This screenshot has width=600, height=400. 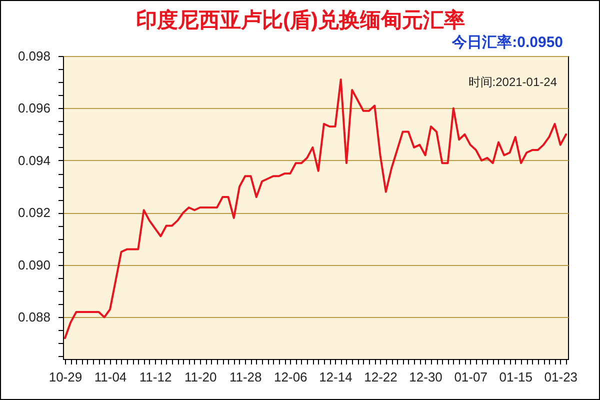 What do you see at coordinates (155, 377) in the screenshot?
I see `x-tick-label: 11-12` at bounding box center [155, 377].